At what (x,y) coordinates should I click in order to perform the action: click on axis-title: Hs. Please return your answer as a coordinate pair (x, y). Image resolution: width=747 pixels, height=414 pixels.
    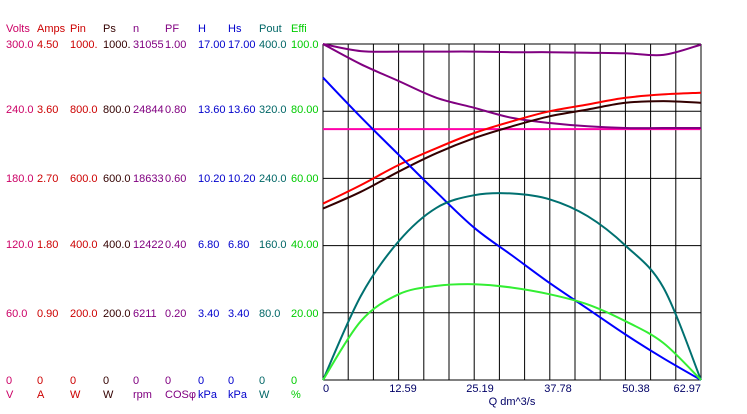
    Looking at the image, I should click on (235, 29).